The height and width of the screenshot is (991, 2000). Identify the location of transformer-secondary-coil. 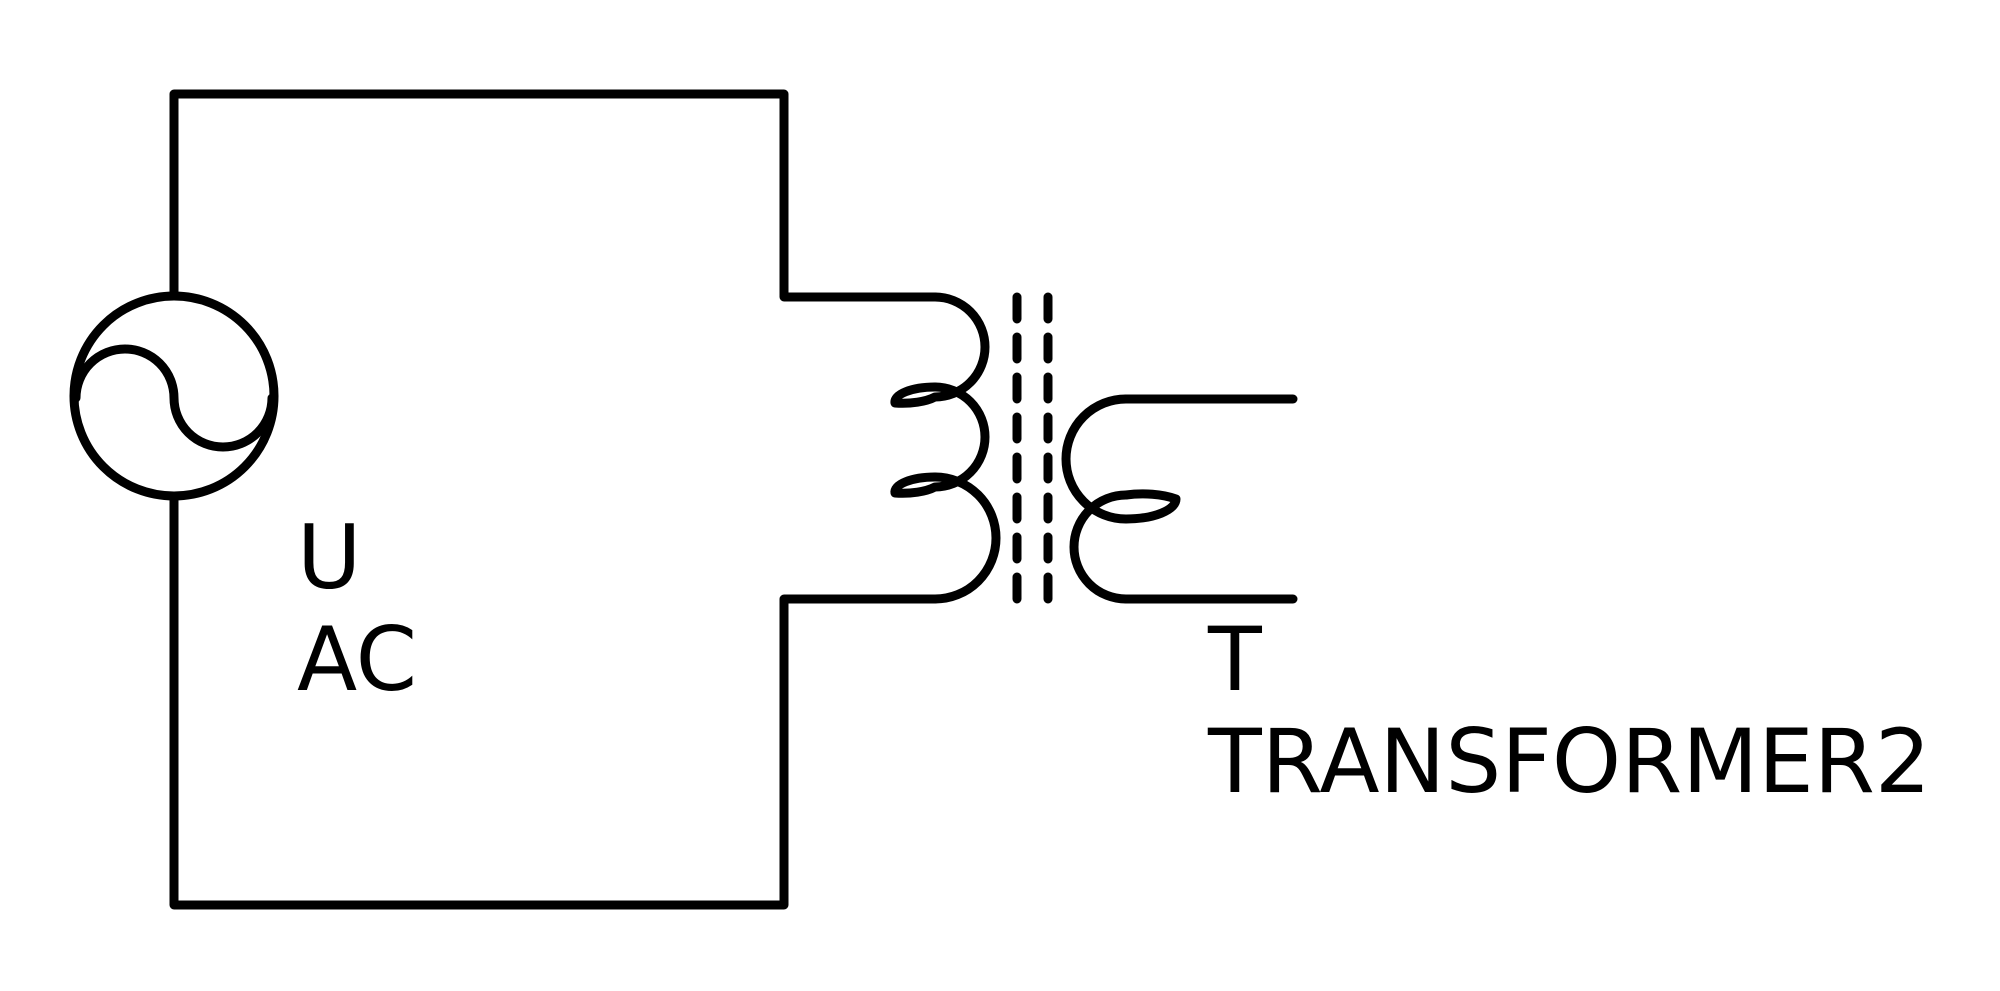
(1121, 499).